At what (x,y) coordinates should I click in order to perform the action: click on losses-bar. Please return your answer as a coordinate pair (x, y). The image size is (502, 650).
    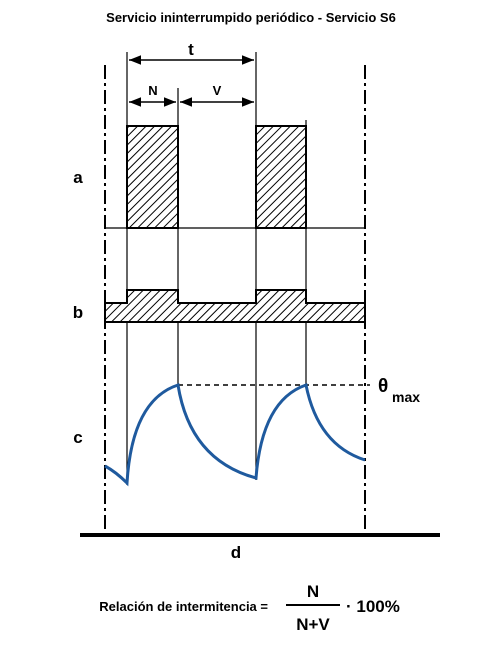
    Looking at the image, I should click on (235, 306).